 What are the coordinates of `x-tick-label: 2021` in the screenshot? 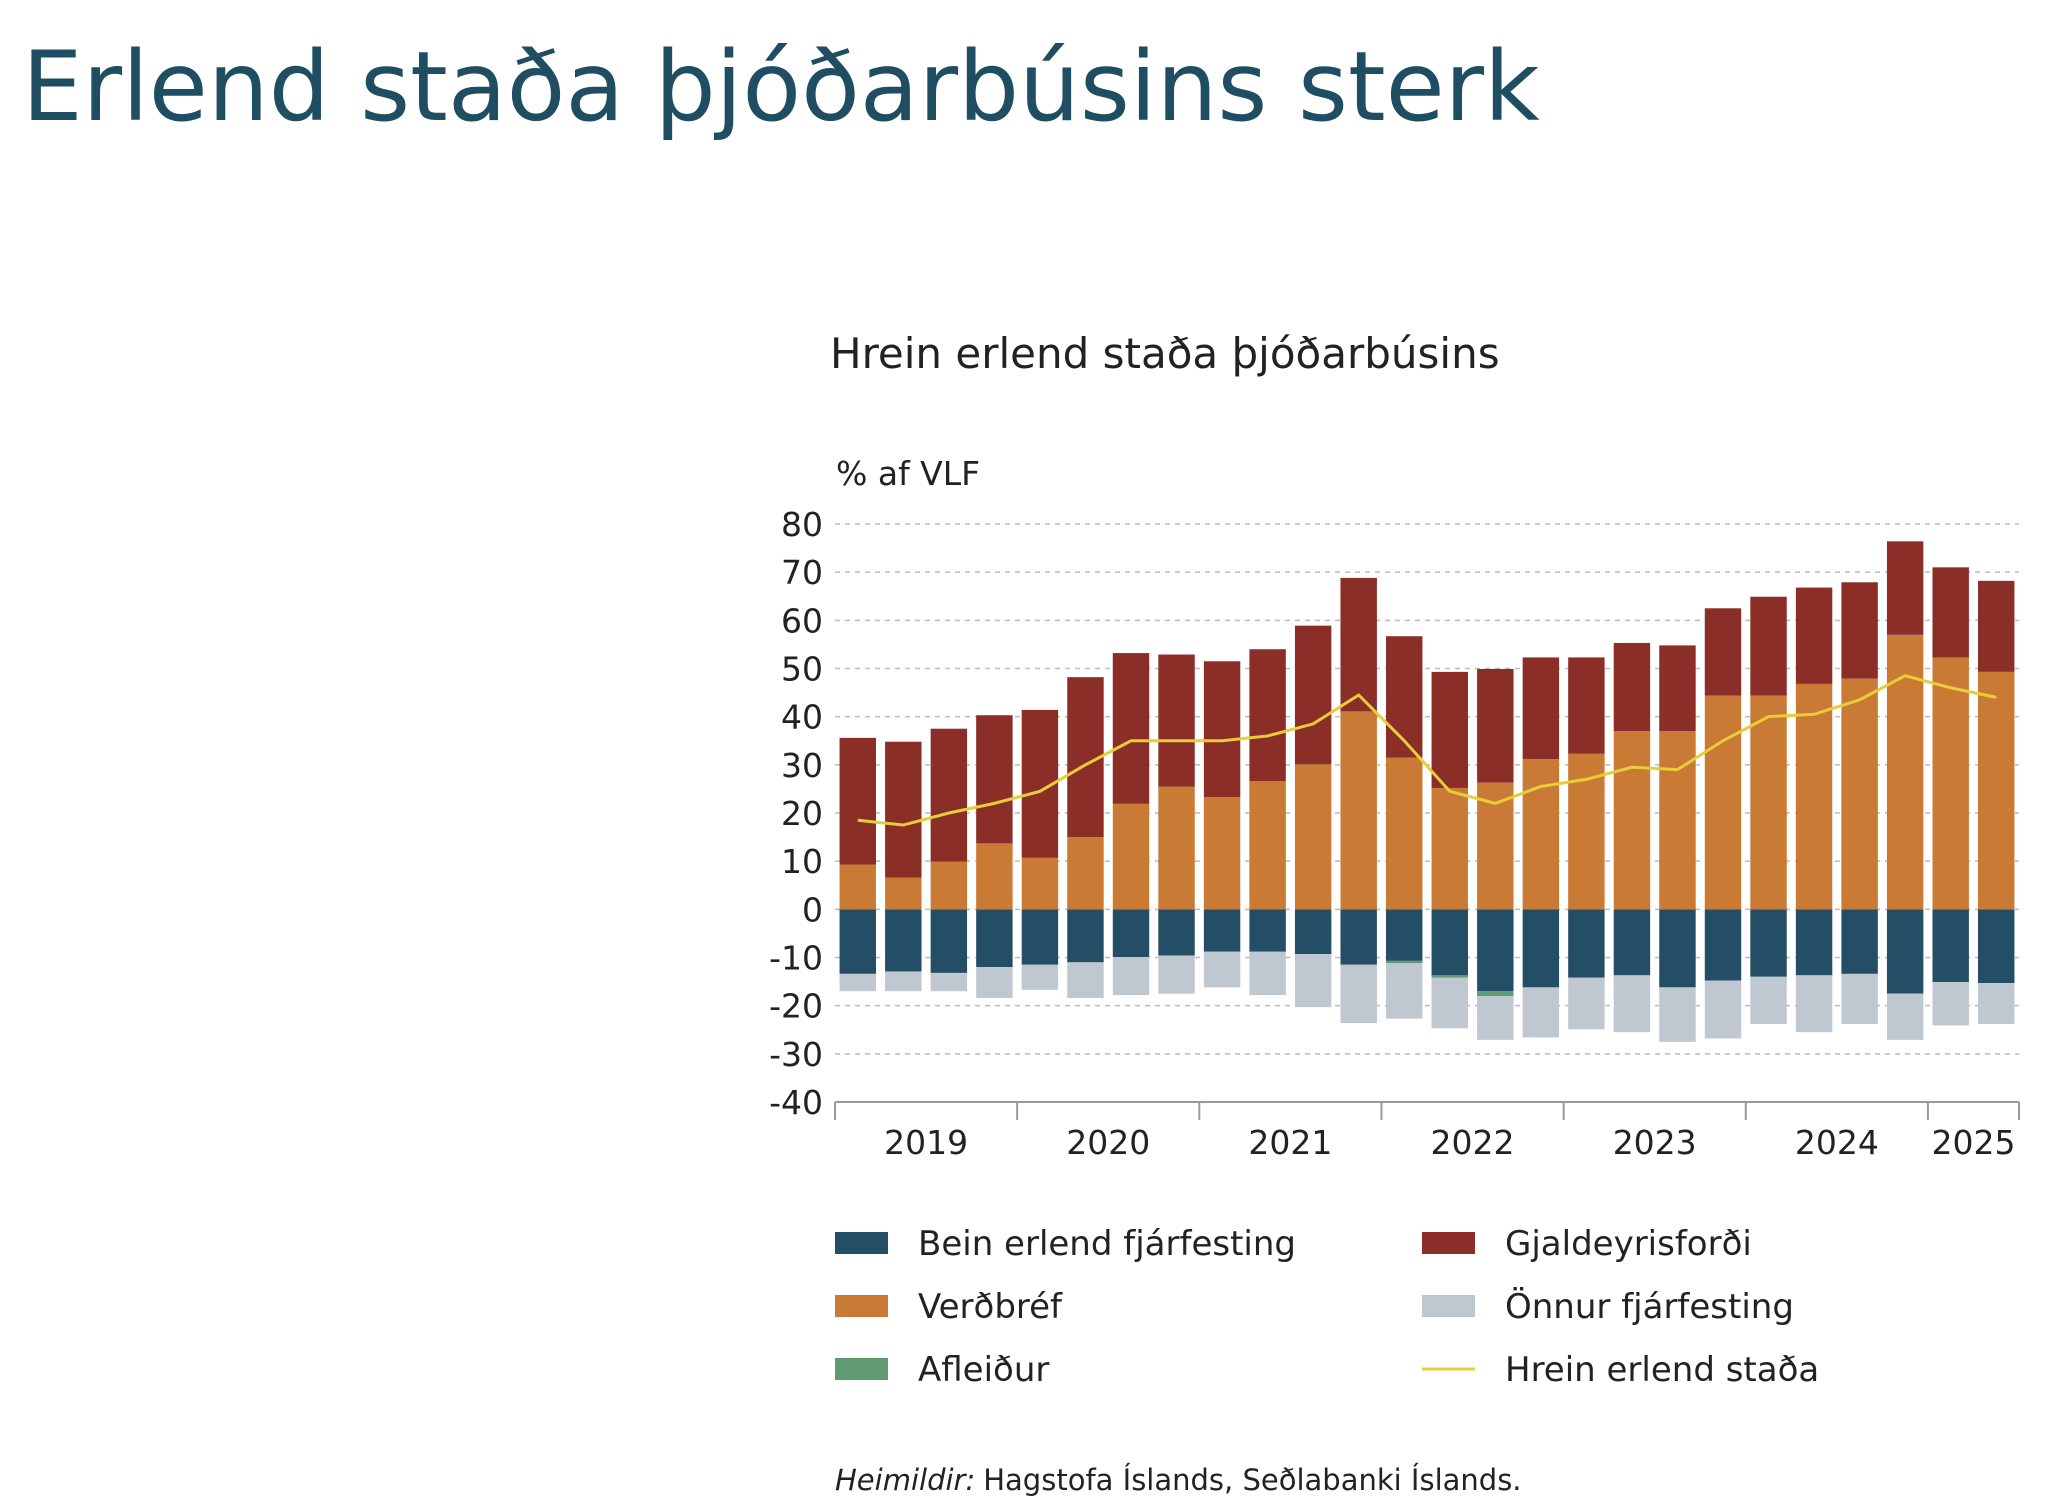 It's located at (1290, 1142).